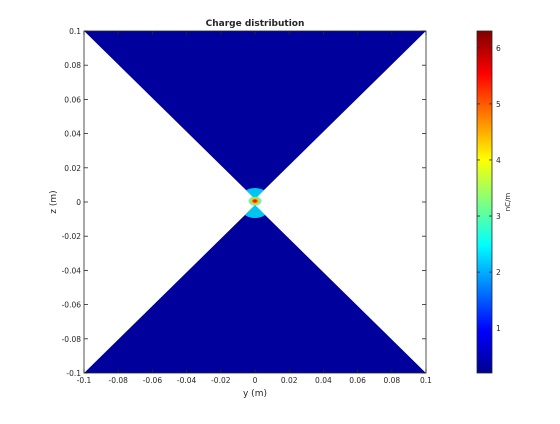 This screenshot has height=424, width=560. I want to click on y-tick-label: 0, so click(78, 202).